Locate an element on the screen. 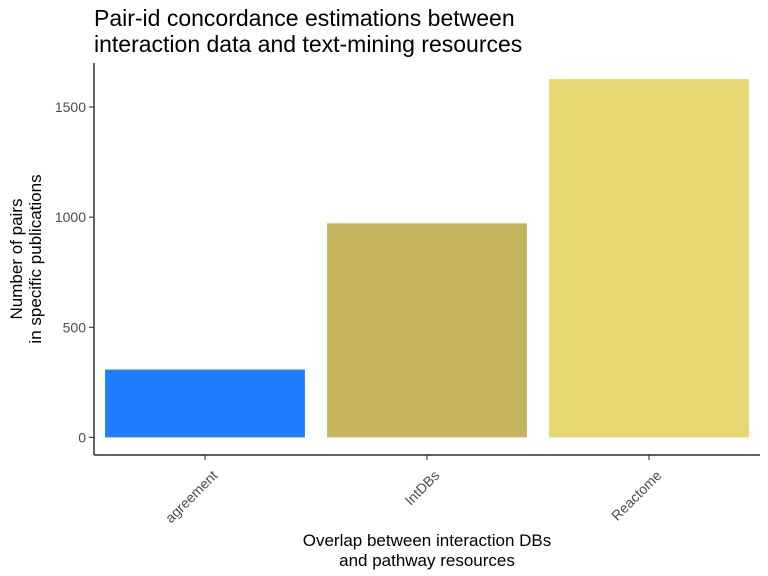 Image resolution: width=768 pixels, height=576 pixels. x-tick-label-agreement: agreement is located at coordinates (191, 496).